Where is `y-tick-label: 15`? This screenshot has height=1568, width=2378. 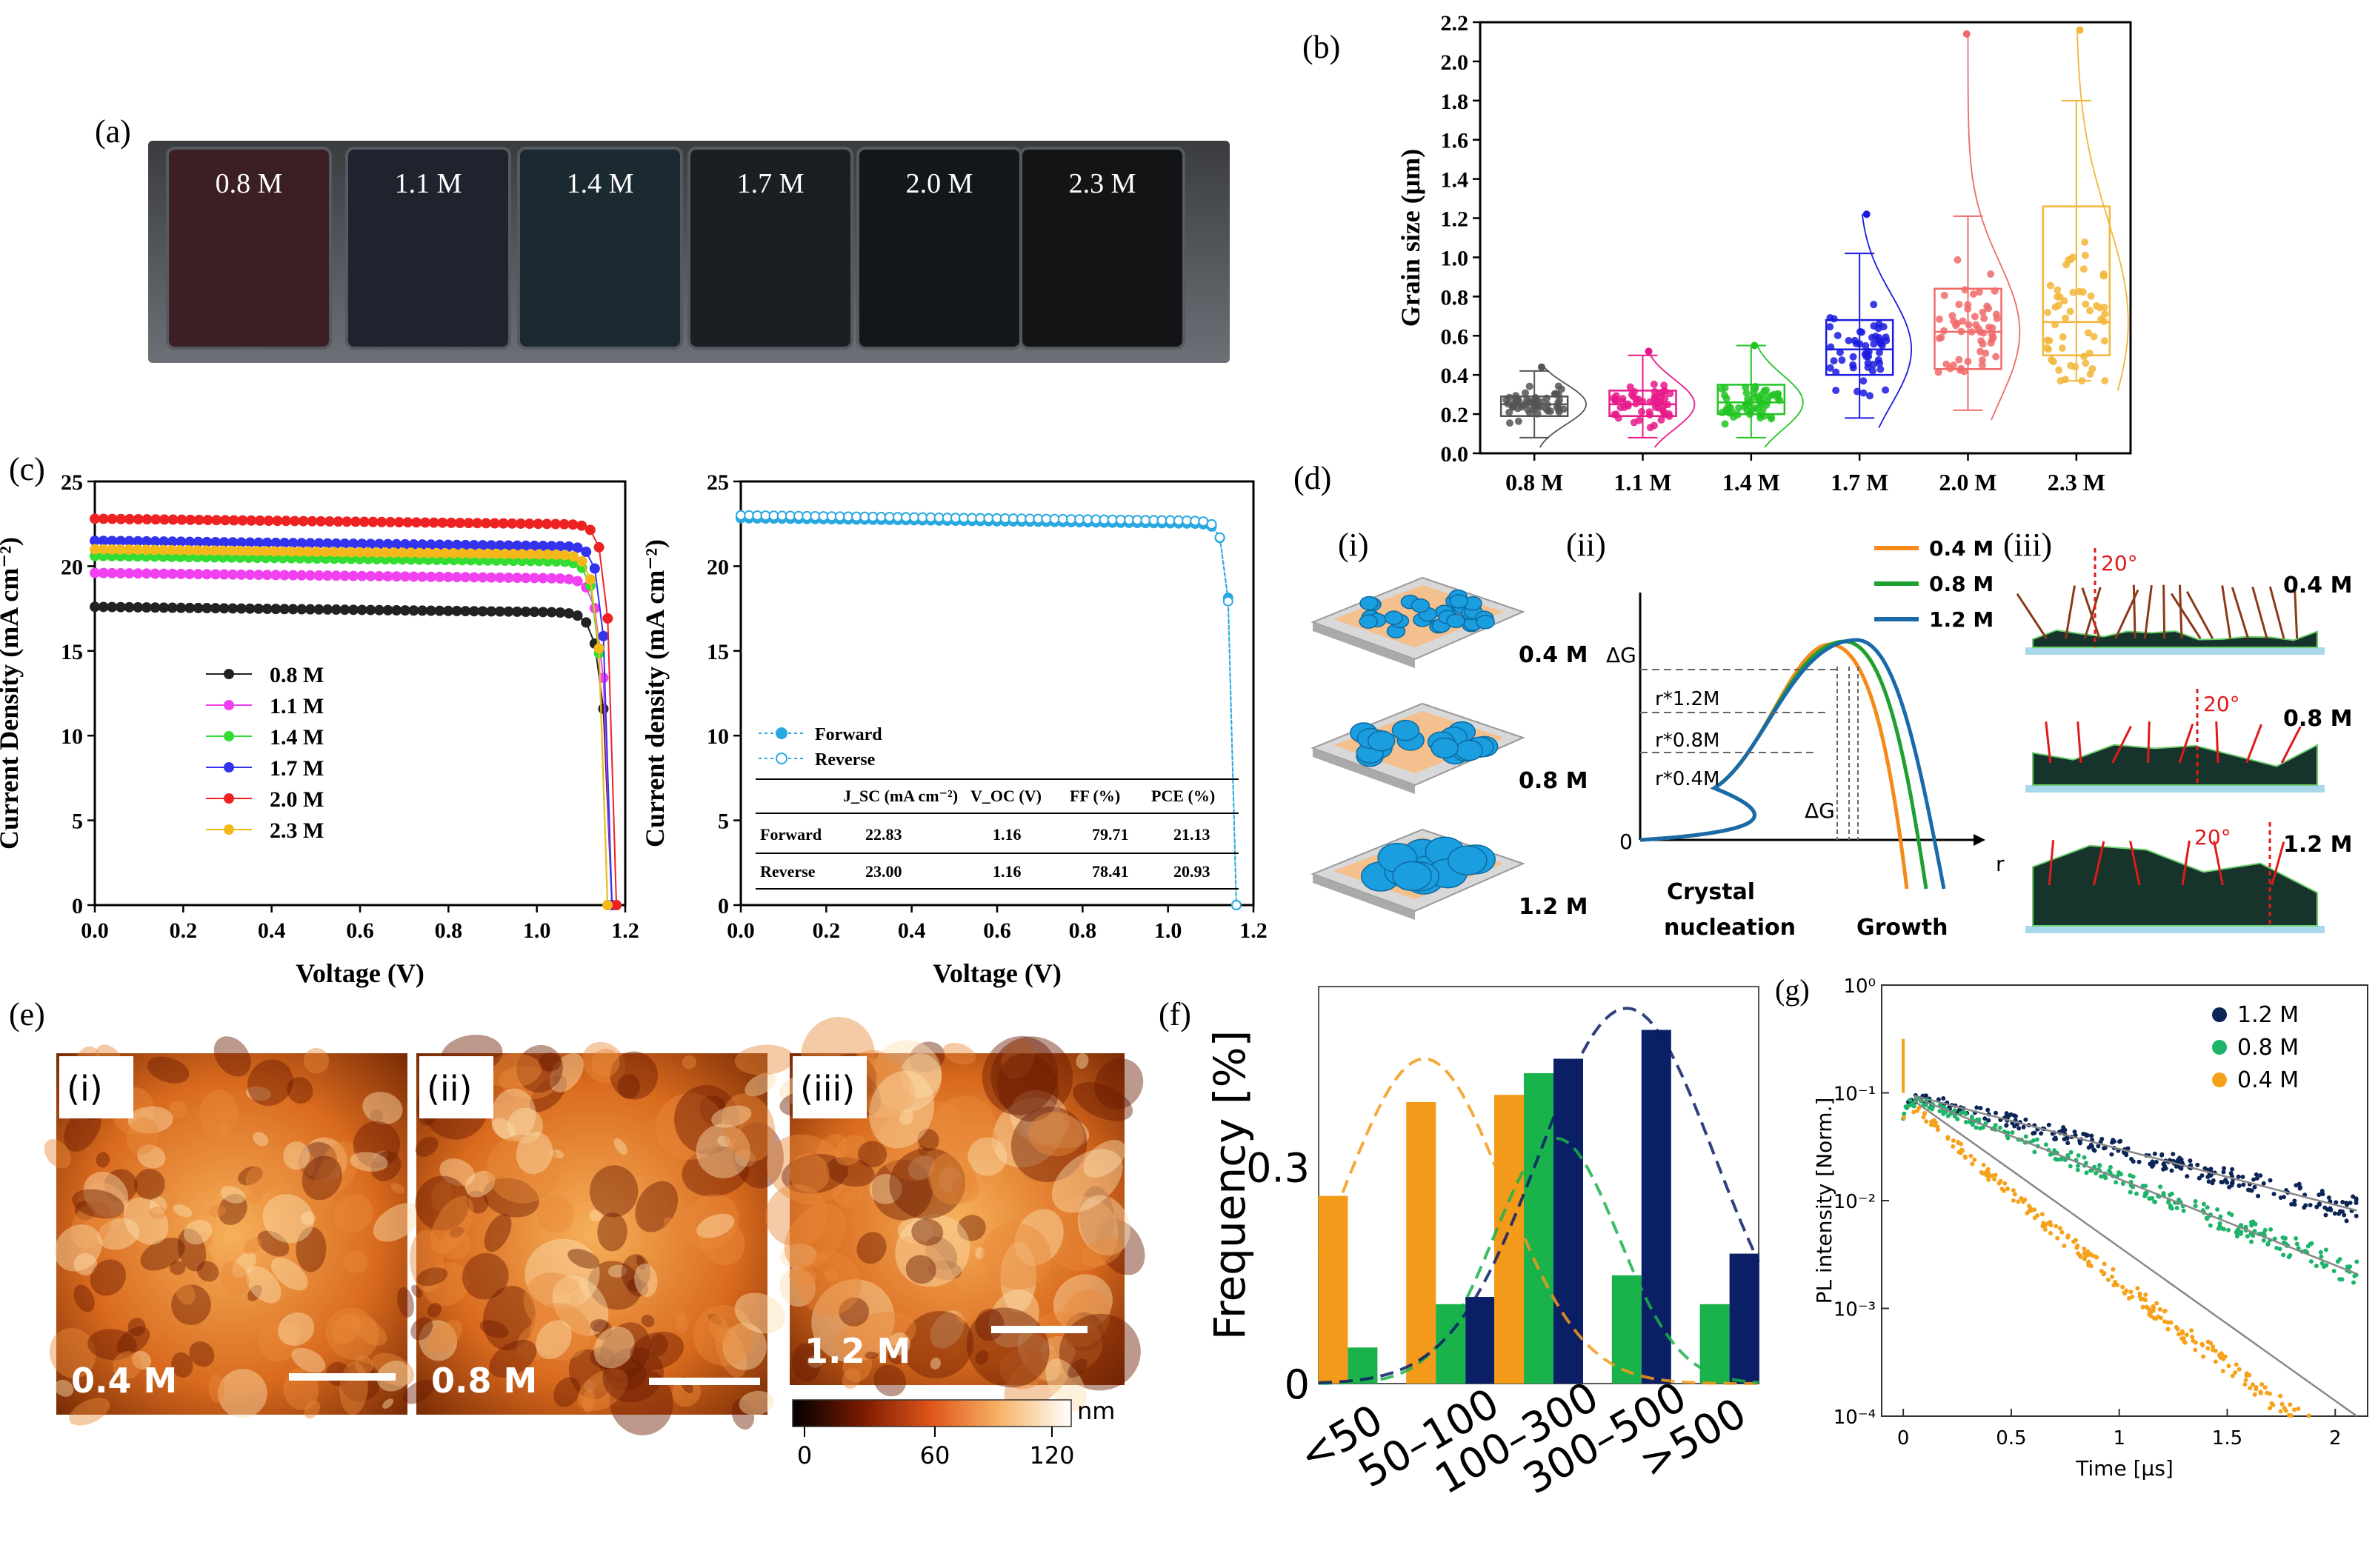 y-tick-label: 15 is located at coordinates (72, 652).